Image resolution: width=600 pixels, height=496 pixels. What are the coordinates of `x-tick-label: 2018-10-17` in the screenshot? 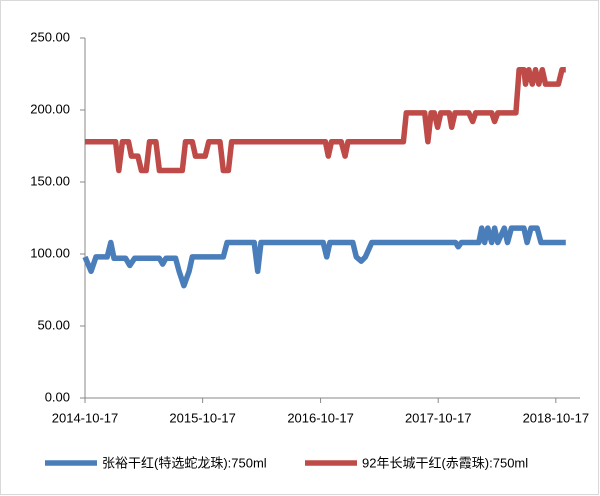 It's located at (556, 417).